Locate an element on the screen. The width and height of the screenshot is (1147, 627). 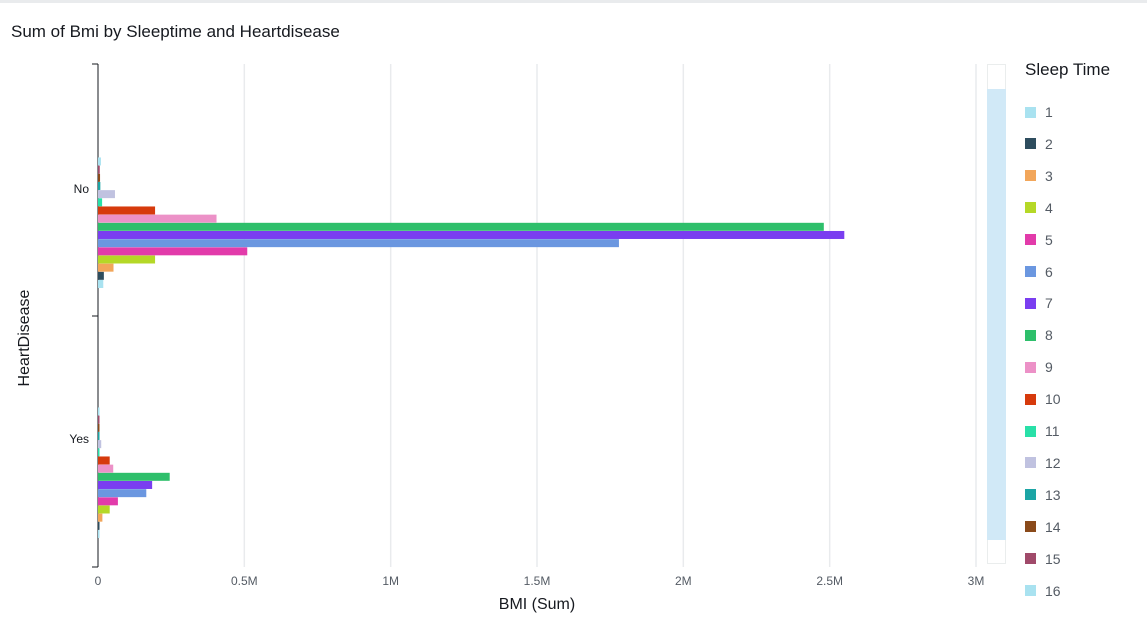
legend-item-1: 1 is located at coordinates (1039, 112).